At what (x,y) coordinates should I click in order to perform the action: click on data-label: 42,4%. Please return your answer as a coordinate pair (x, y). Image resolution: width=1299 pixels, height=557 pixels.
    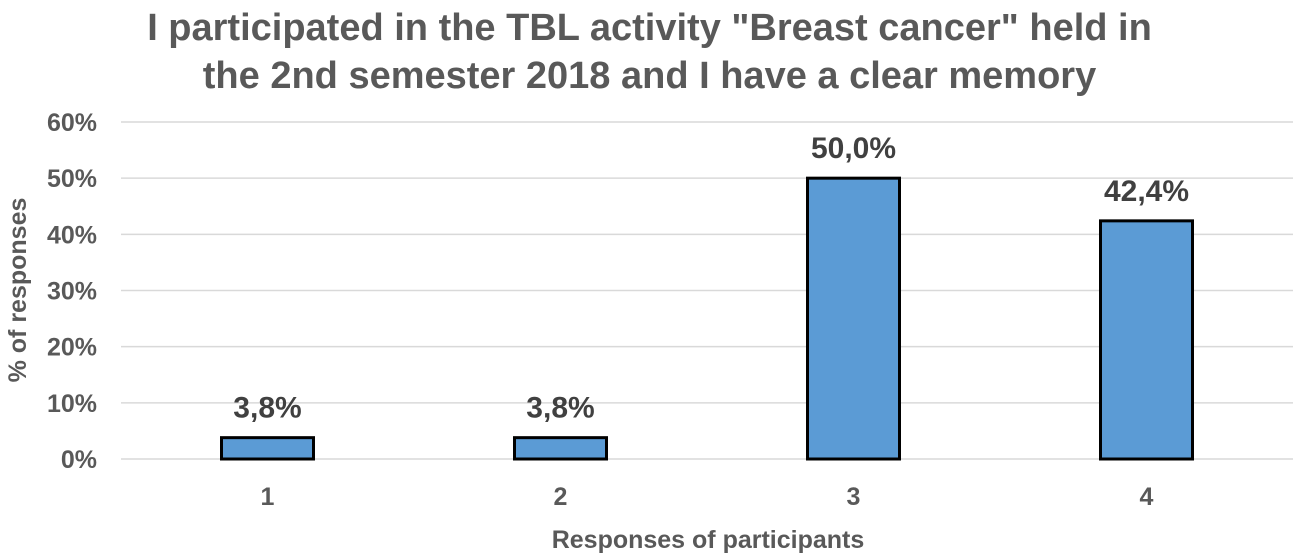
    Looking at the image, I should click on (1146, 191).